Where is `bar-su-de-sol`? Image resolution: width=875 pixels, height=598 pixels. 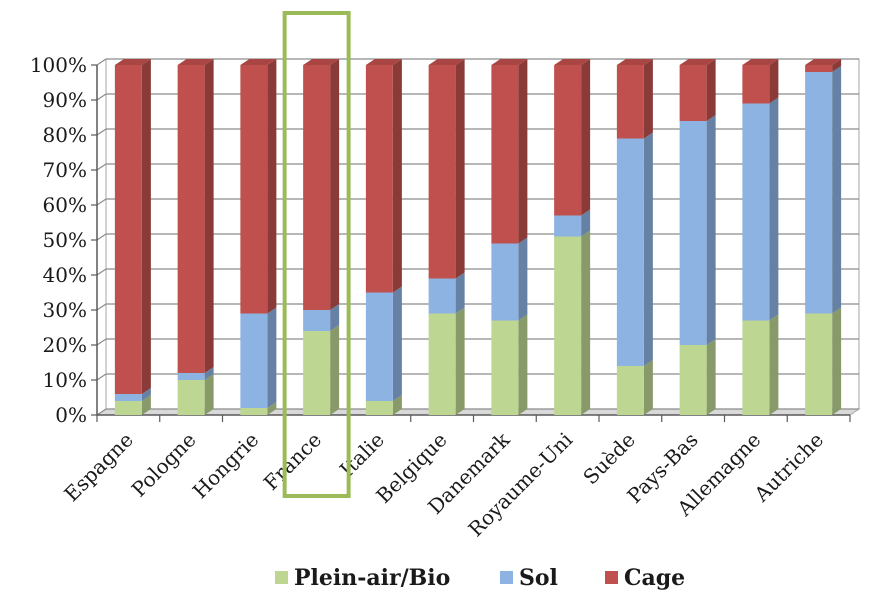 bar-su-de-sol is located at coordinates (634, 249).